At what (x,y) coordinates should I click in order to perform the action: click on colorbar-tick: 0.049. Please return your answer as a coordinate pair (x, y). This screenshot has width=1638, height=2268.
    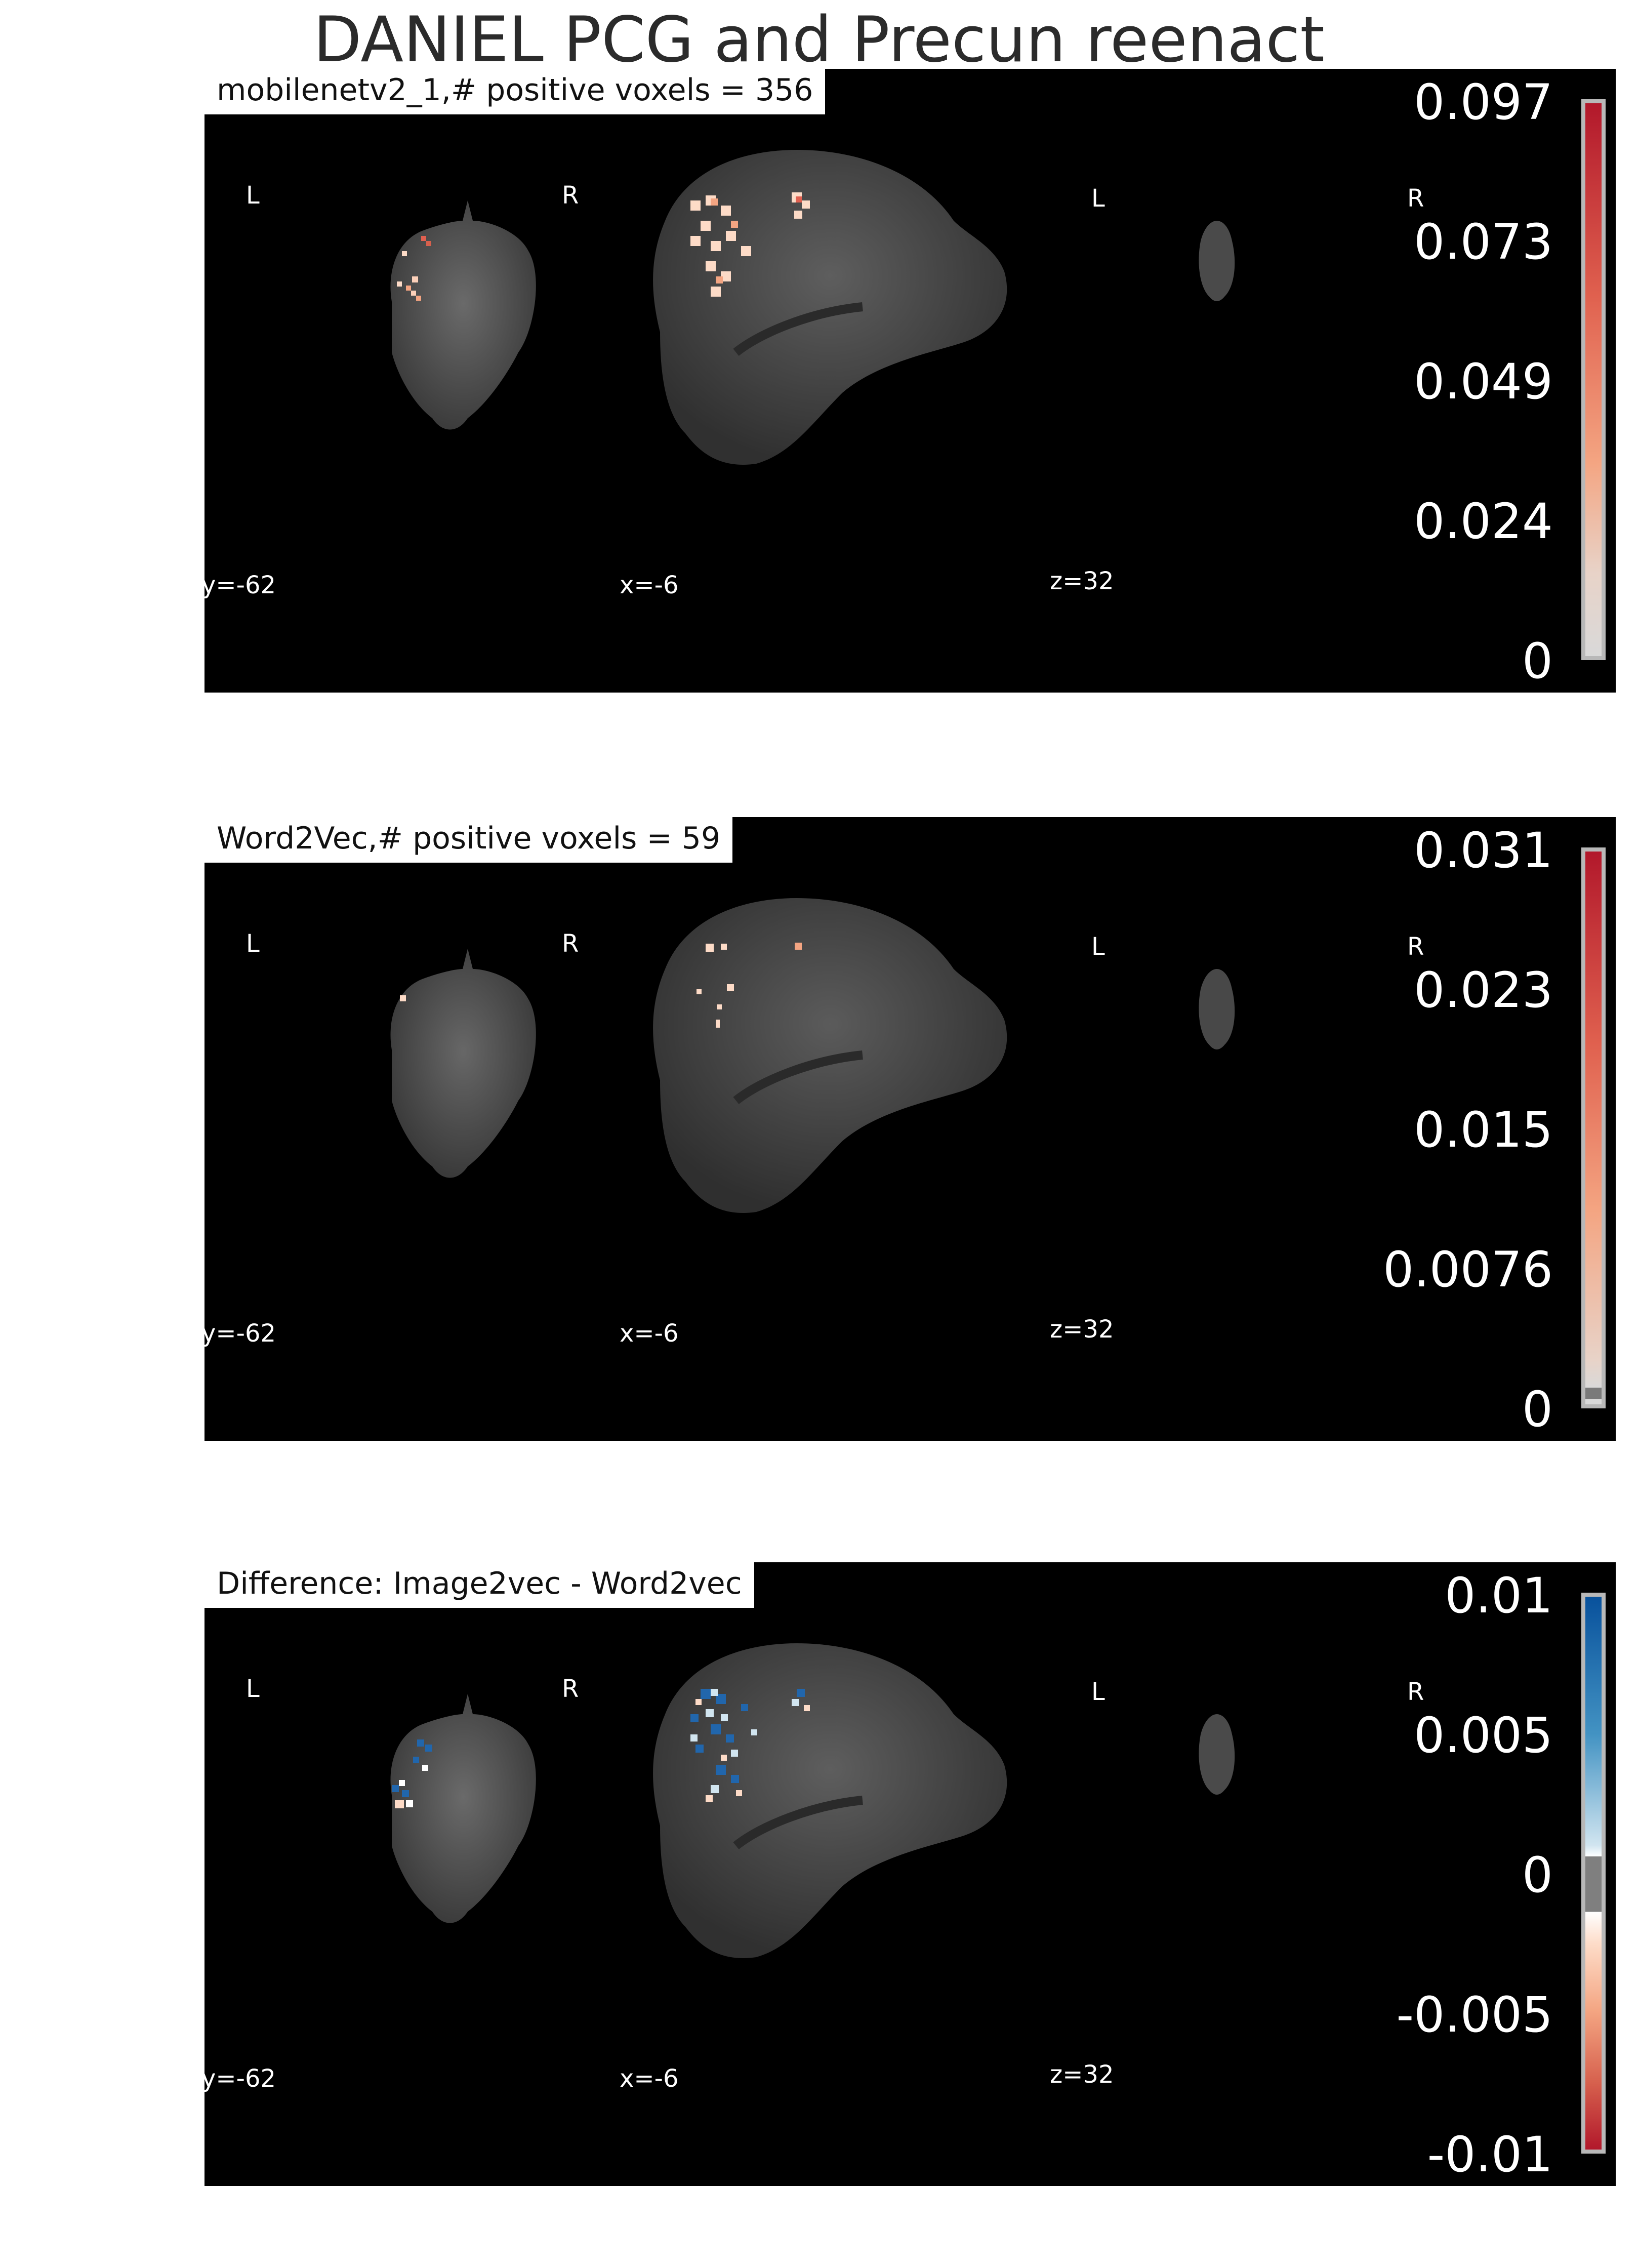
    Looking at the image, I should click on (1484, 381).